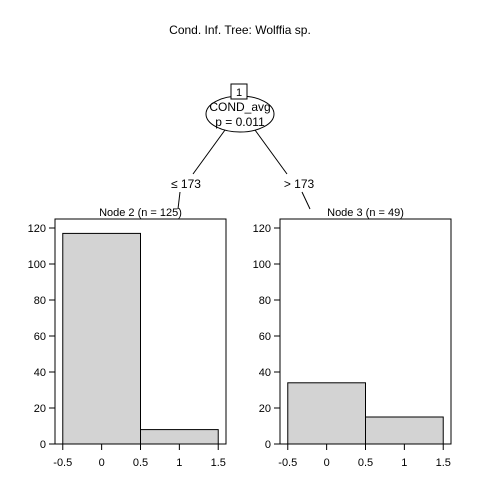 The width and height of the screenshot is (480, 480). I want to click on root-node-pvalue: p = 0.011, so click(240, 122).